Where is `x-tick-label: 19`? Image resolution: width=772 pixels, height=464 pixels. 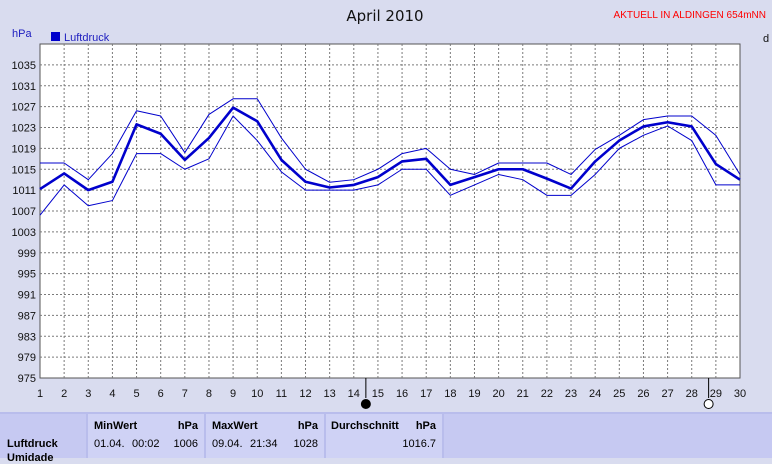
x-tick-label: 19 is located at coordinates (474, 394).